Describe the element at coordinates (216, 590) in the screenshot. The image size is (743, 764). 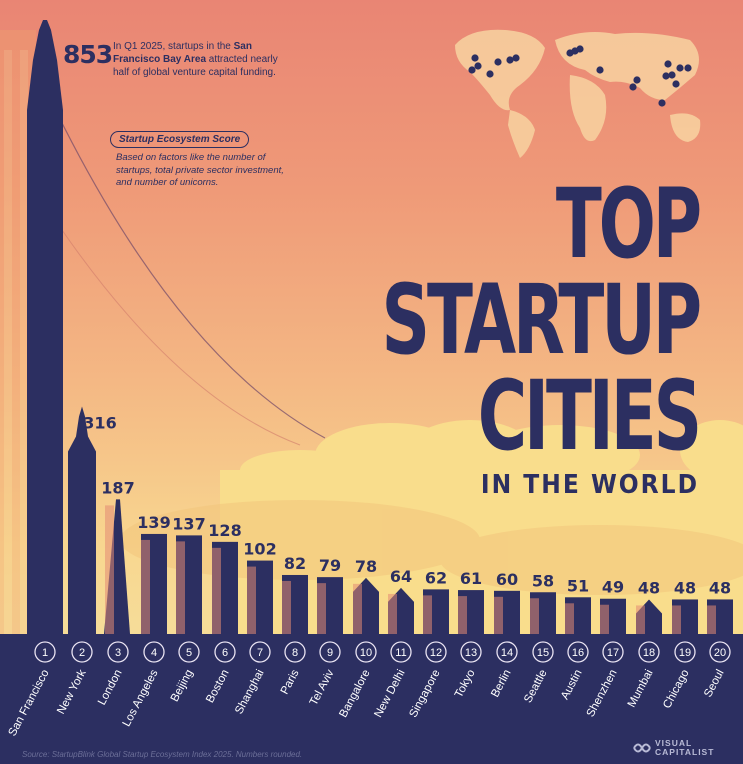
I see `bar-face-boston` at that location.